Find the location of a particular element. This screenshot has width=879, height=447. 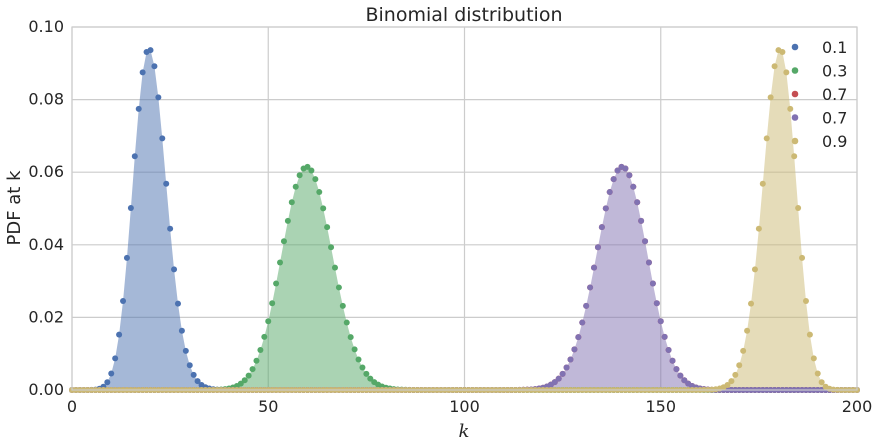

chart-title: Binomial distribution is located at coordinates (463, 15).